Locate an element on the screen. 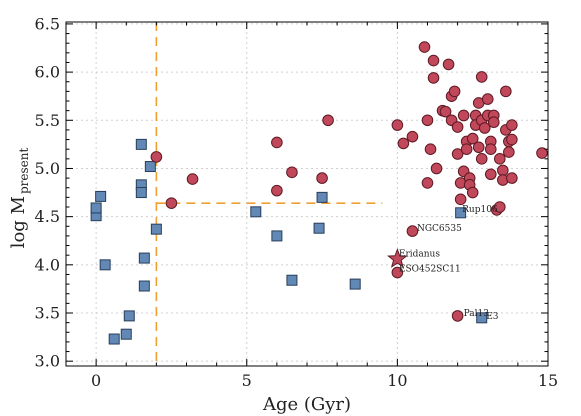  y-tick-label: 6.5 is located at coordinates (47, 23).